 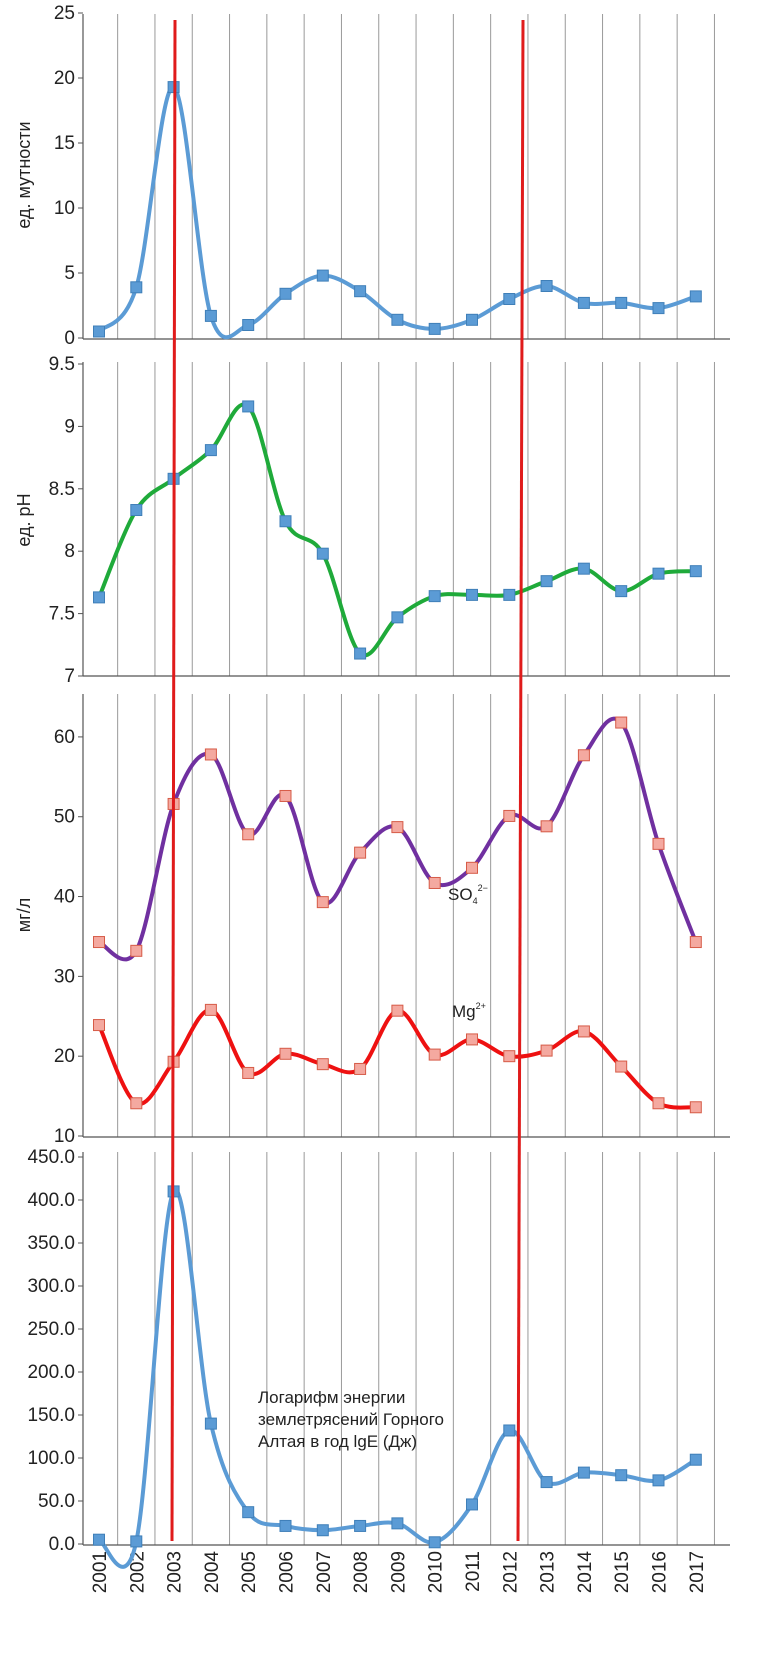 What do you see at coordinates (69, 676) in the screenshot?
I see `y-tick-label: 7` at bounding box center [69, 676].